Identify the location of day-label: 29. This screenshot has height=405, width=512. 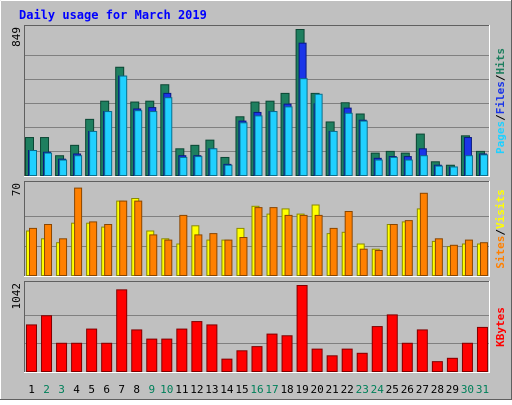
(452, 389).